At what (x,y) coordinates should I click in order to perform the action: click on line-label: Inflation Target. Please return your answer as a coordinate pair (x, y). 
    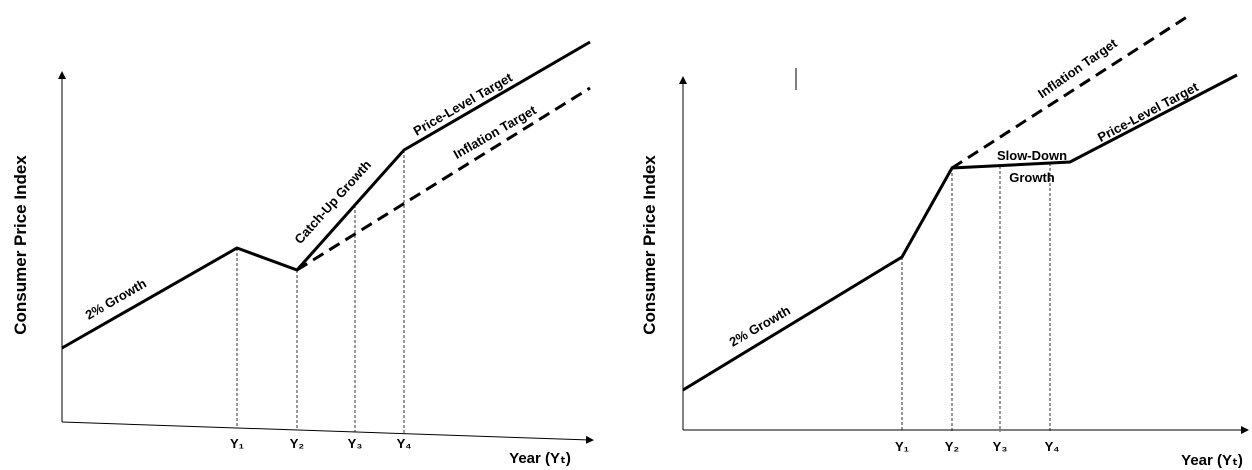
    Looking at the image, I should click on (1077, 68).